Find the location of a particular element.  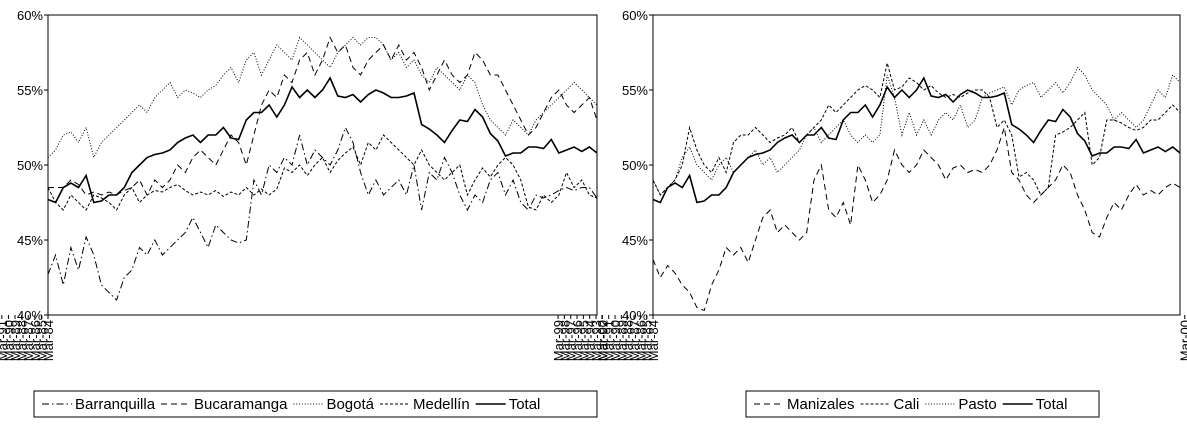

x-tick-label: Mar-93 is located at coordinates (596, 340).